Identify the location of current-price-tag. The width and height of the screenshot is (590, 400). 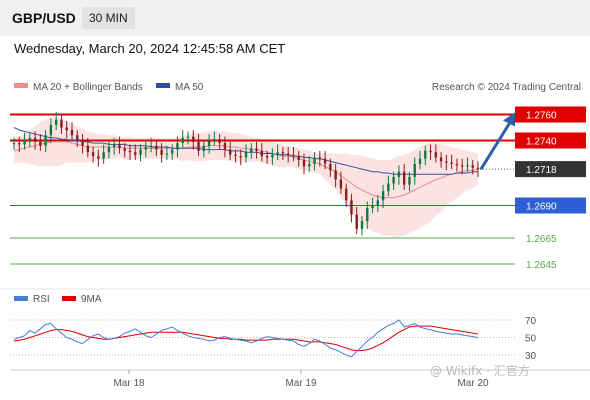
(550, 169).